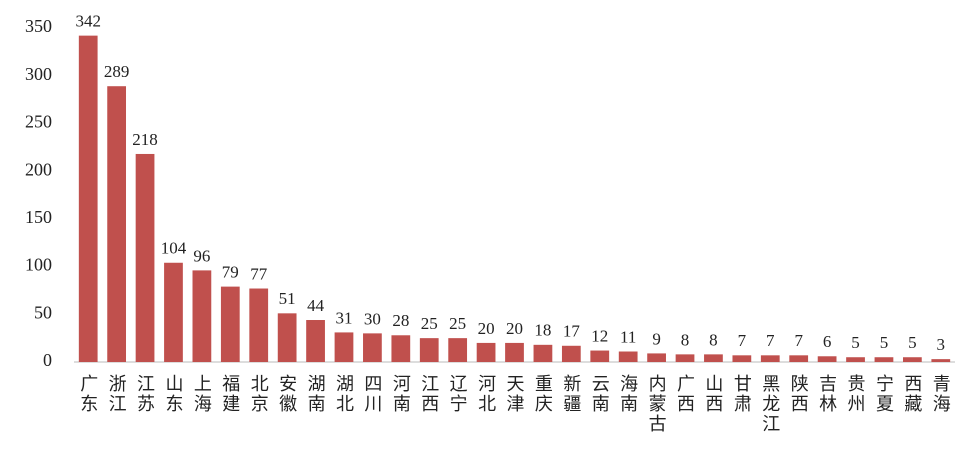 The height and width of the screenshot is (456, 965). I want to click on x-tick-label: 湖北, so click(344, 394).